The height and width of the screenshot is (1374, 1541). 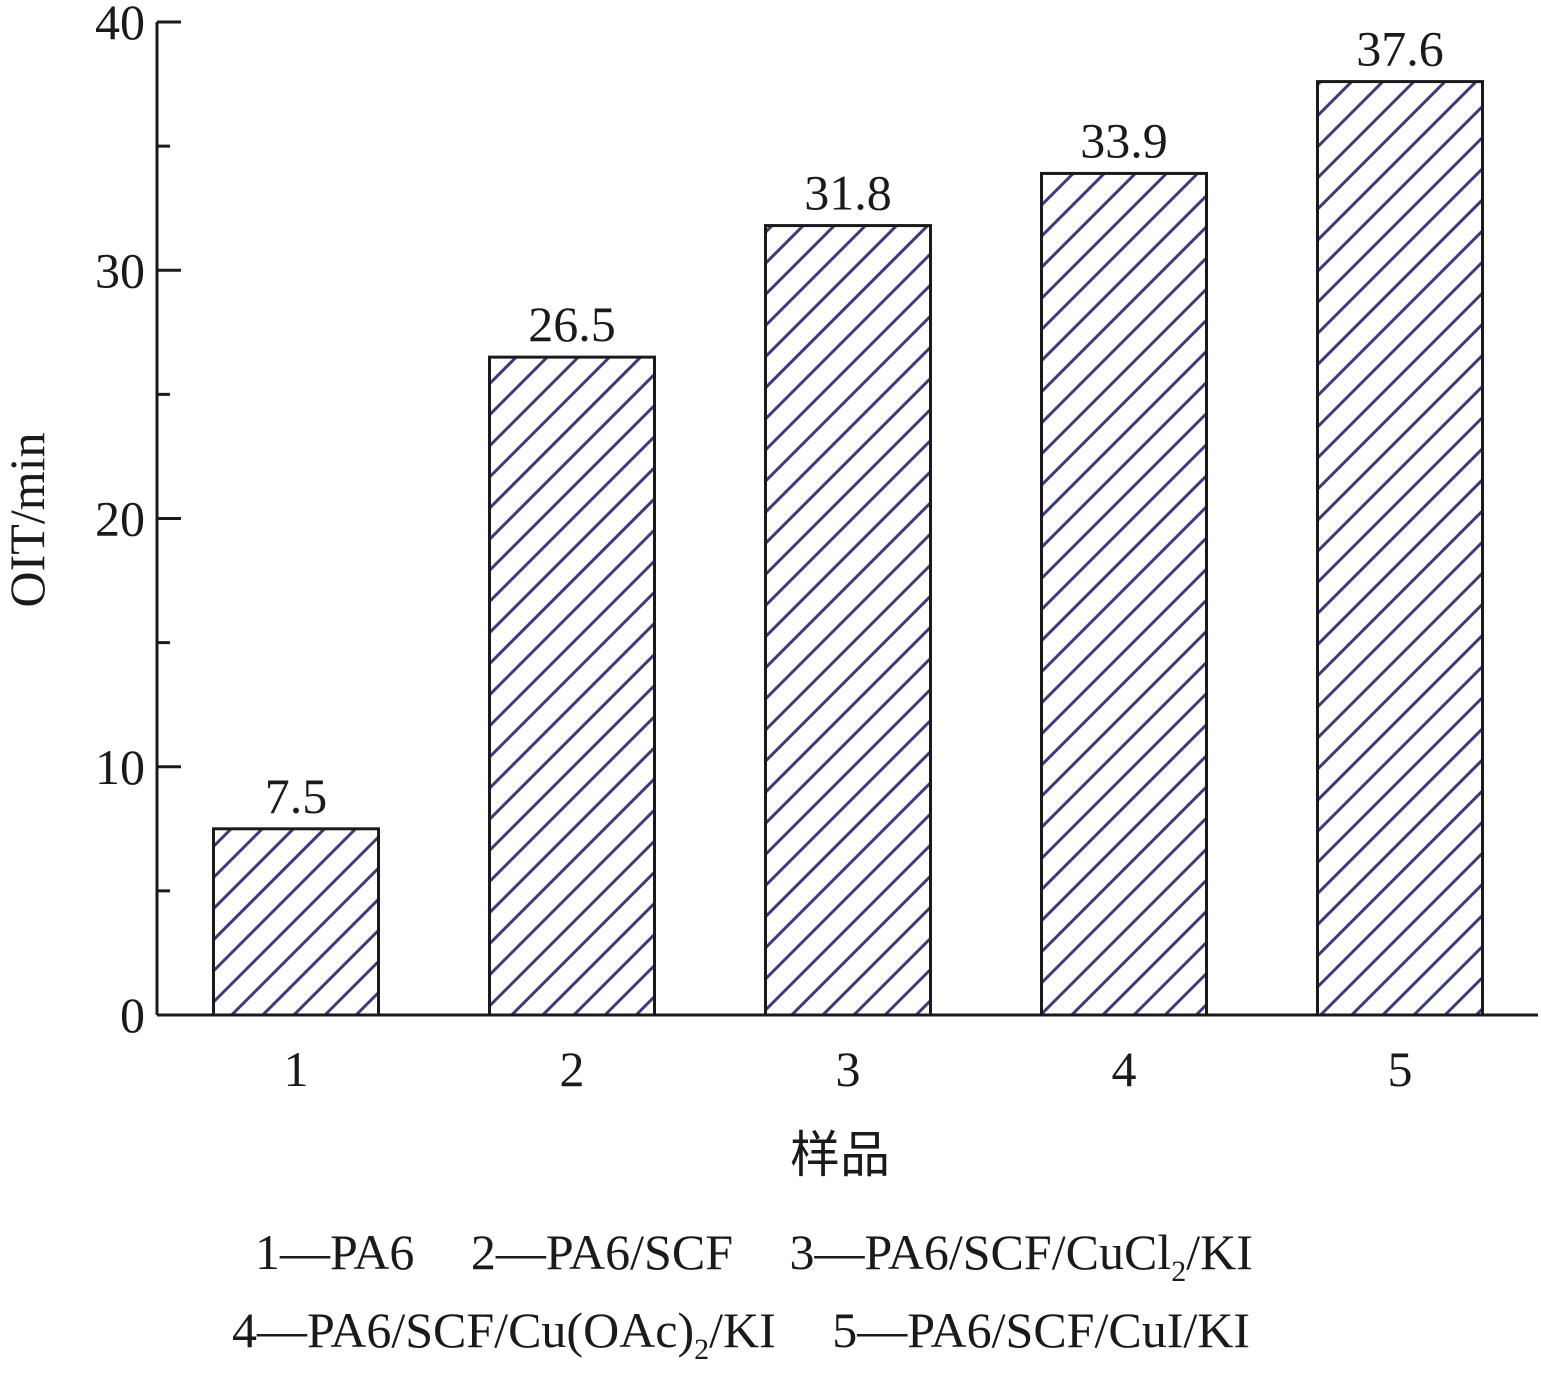 What do you see at coordinates (120, 25) in the screenshot?
I see `y-tick-label-40: 40` at bounding box center [120, 25].